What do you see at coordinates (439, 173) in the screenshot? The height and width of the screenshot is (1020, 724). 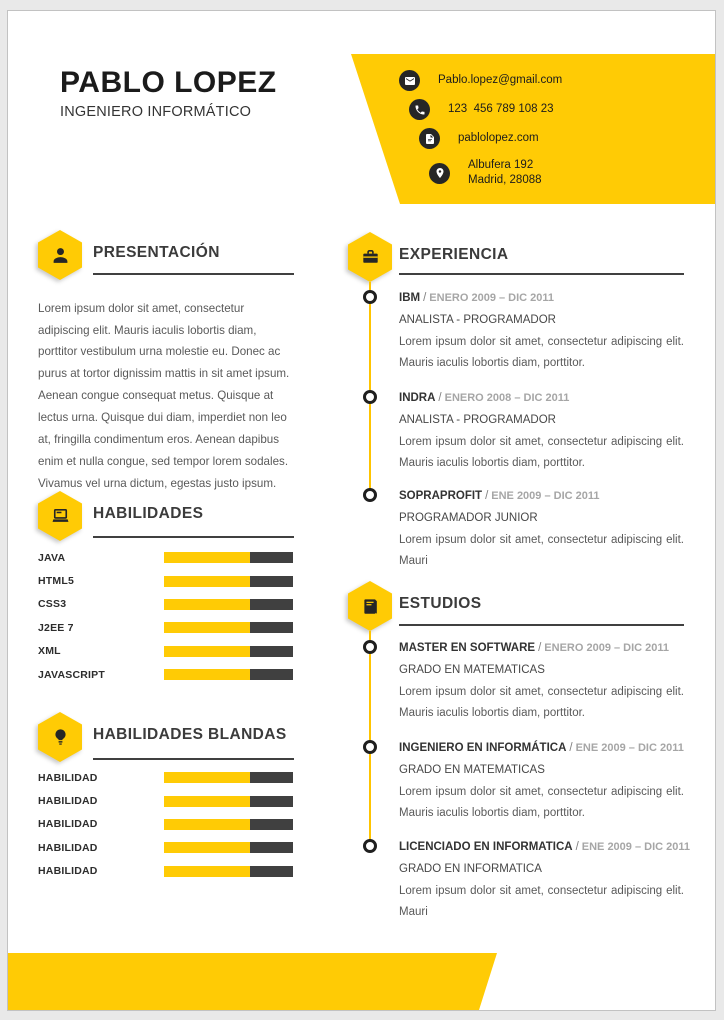 I see `location-icon` at bounding box center [439, 173].